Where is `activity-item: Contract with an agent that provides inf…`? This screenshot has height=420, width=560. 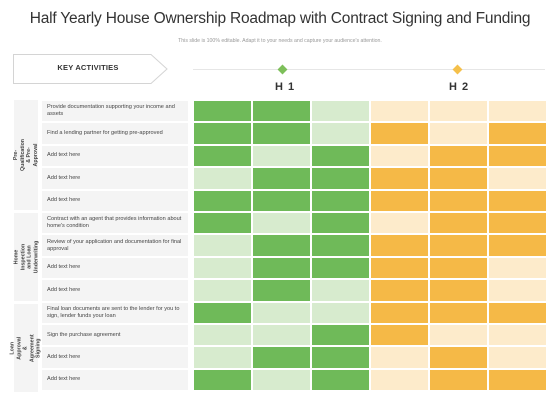 activity-item: Contract with an agent that provides inf… is located at coordinates (115, 223).